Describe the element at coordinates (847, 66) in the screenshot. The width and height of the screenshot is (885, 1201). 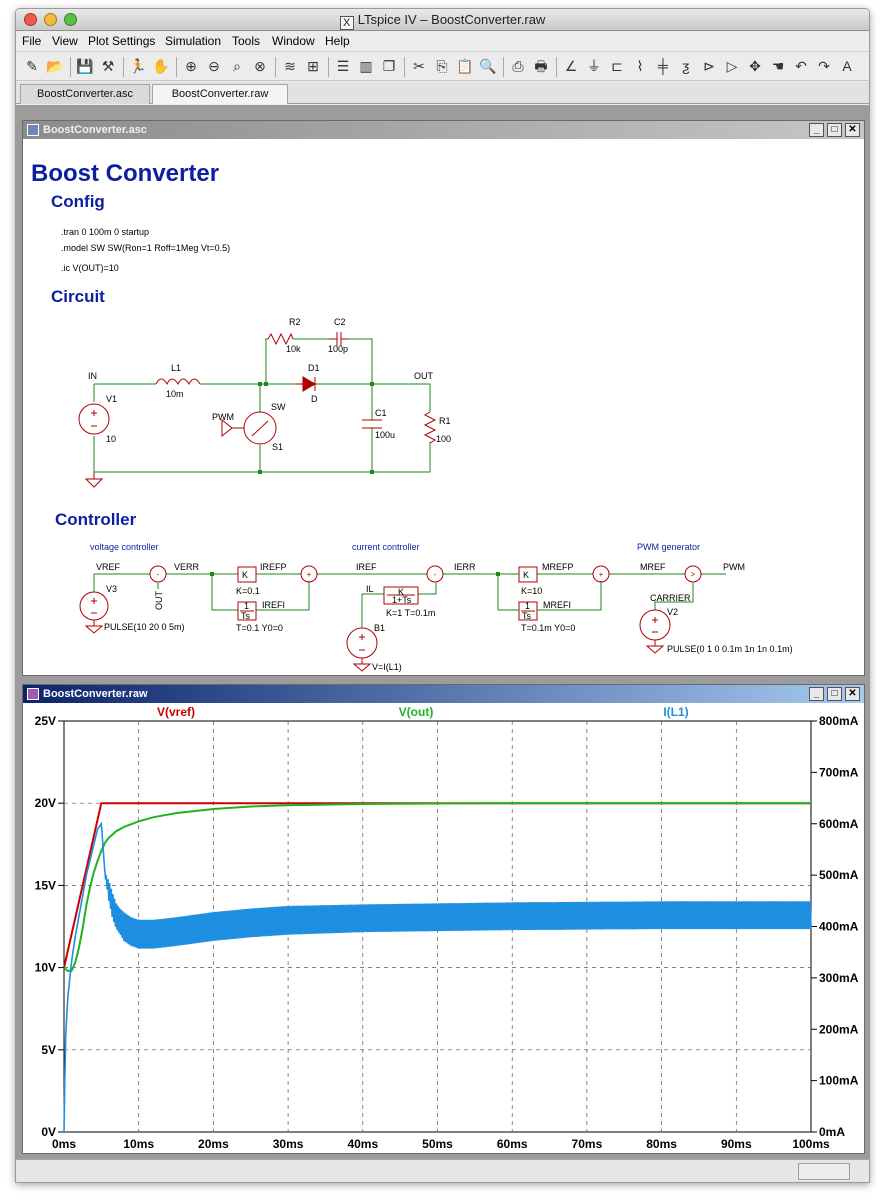
I see `text-icon: A` at that location.